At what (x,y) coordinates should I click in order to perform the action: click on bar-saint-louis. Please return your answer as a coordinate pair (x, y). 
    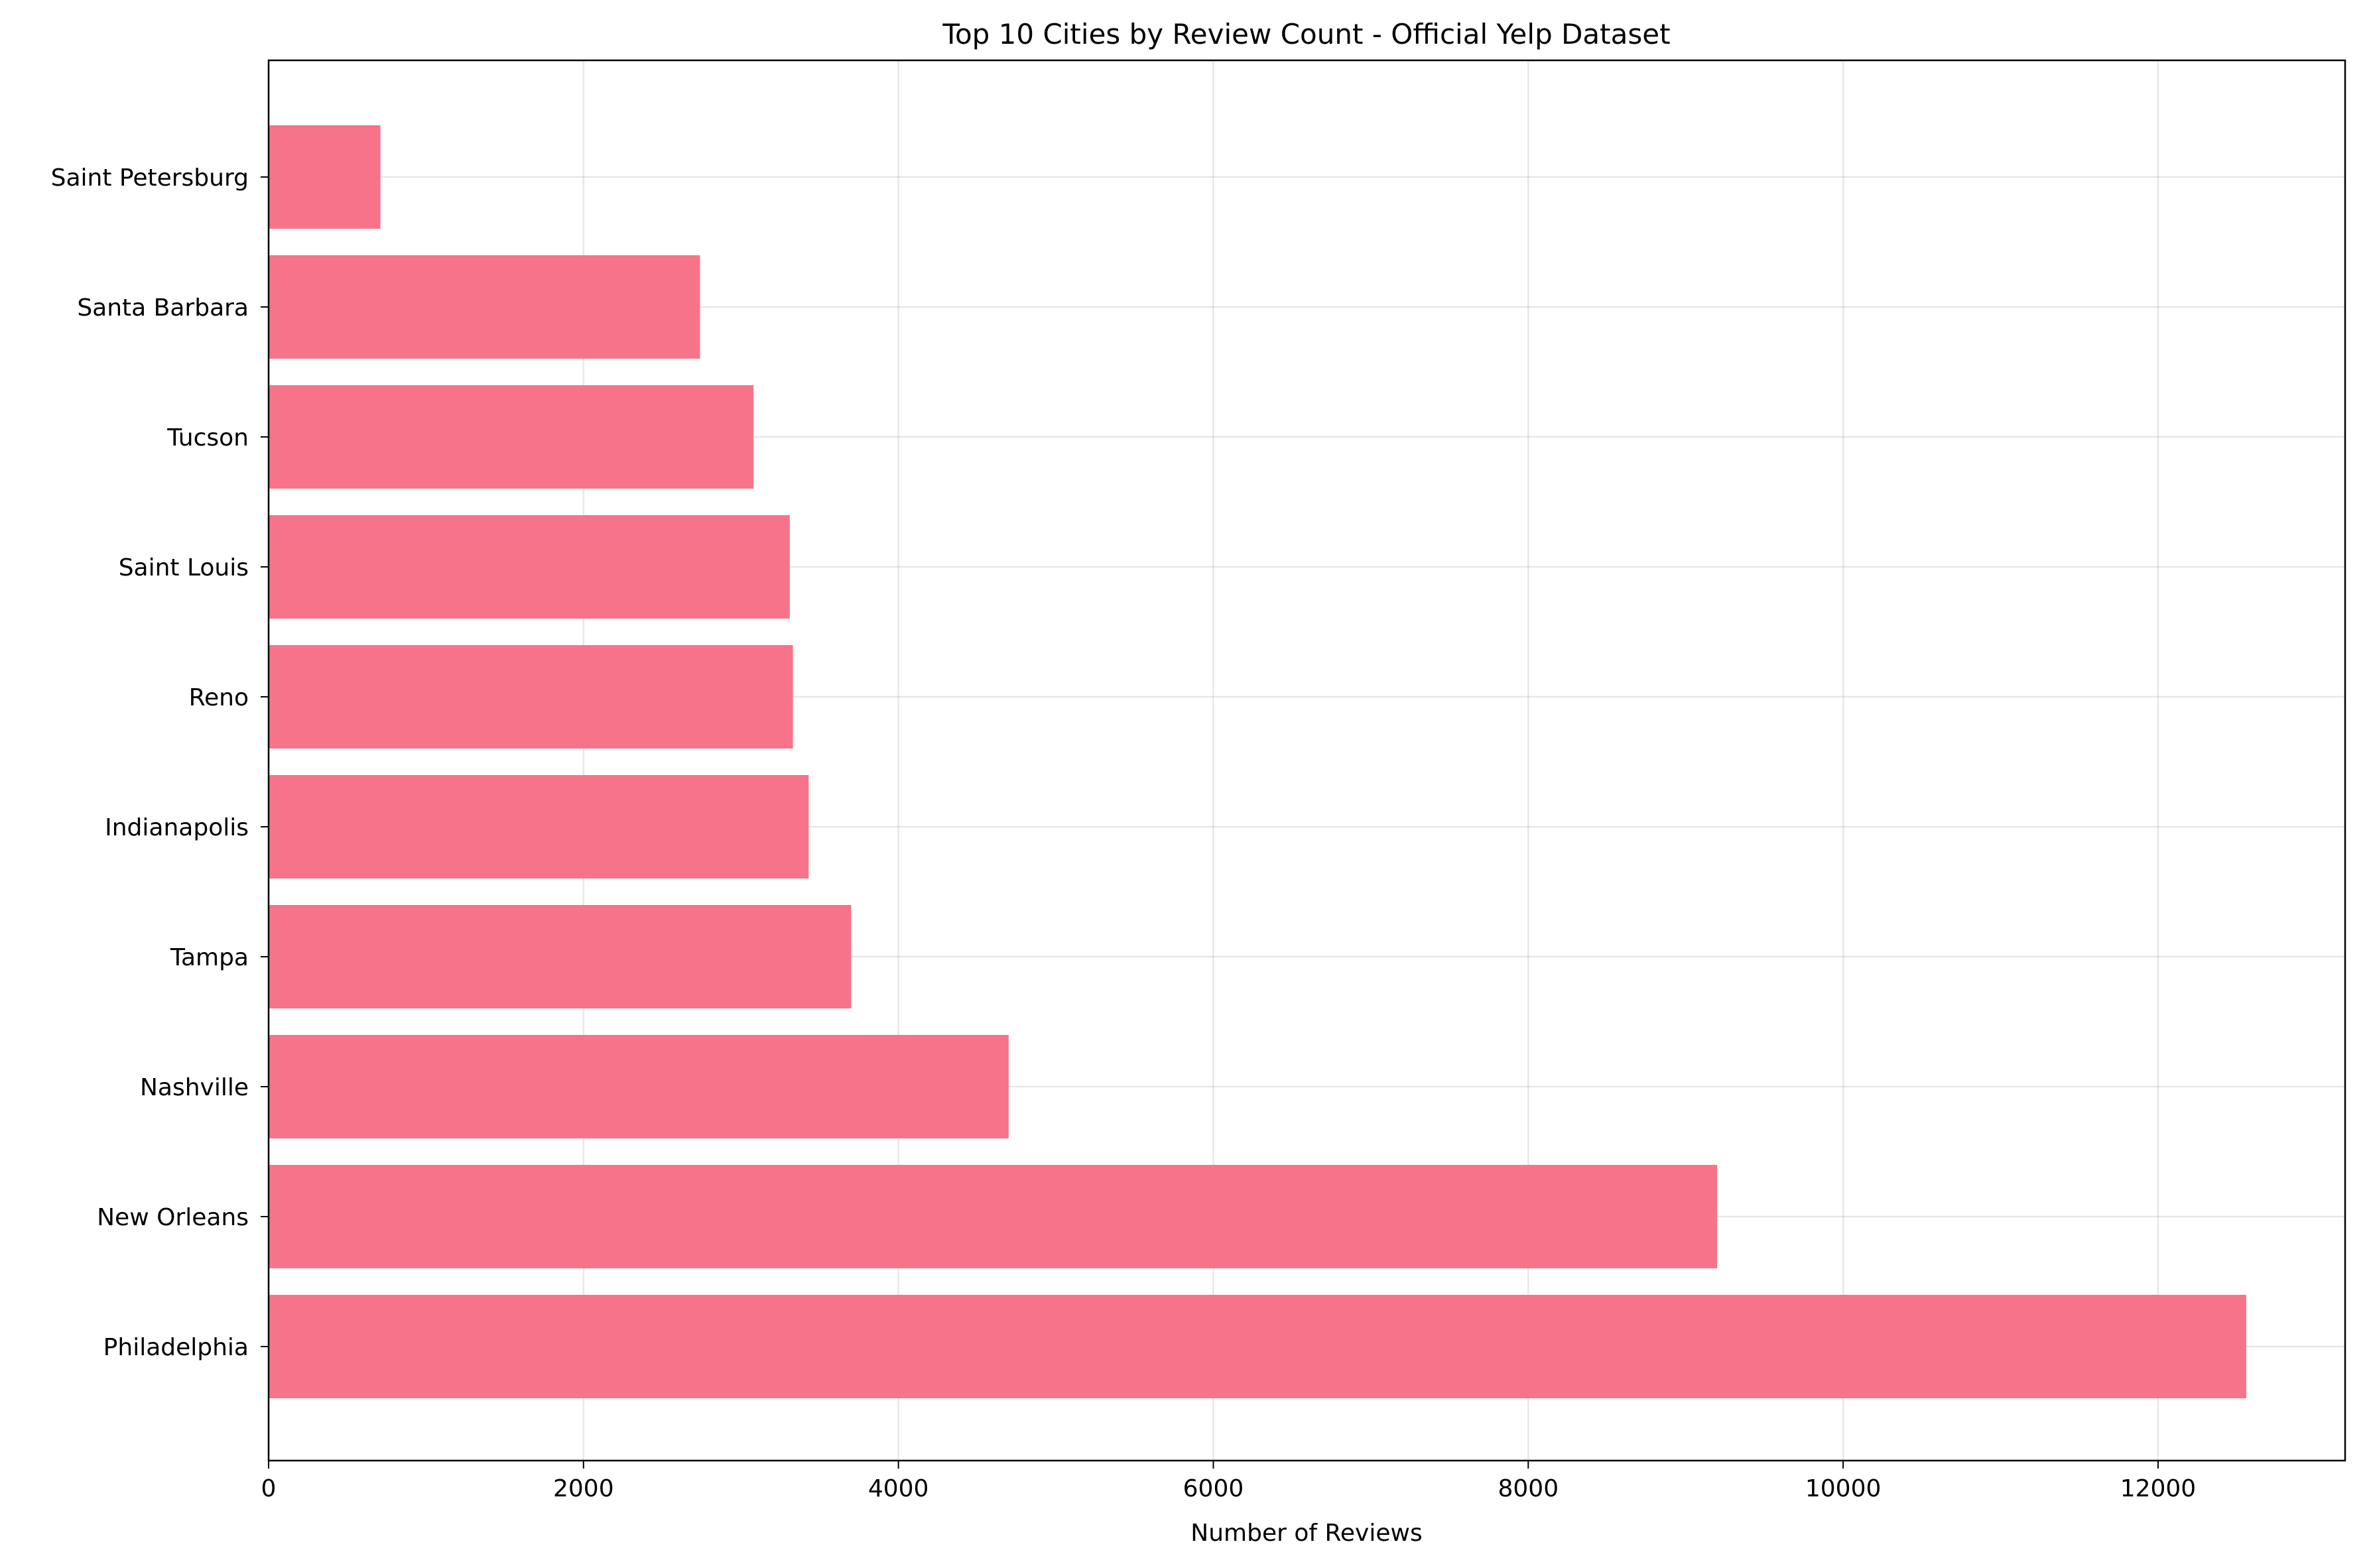
    Looking at the image, I should click on (529, 567).